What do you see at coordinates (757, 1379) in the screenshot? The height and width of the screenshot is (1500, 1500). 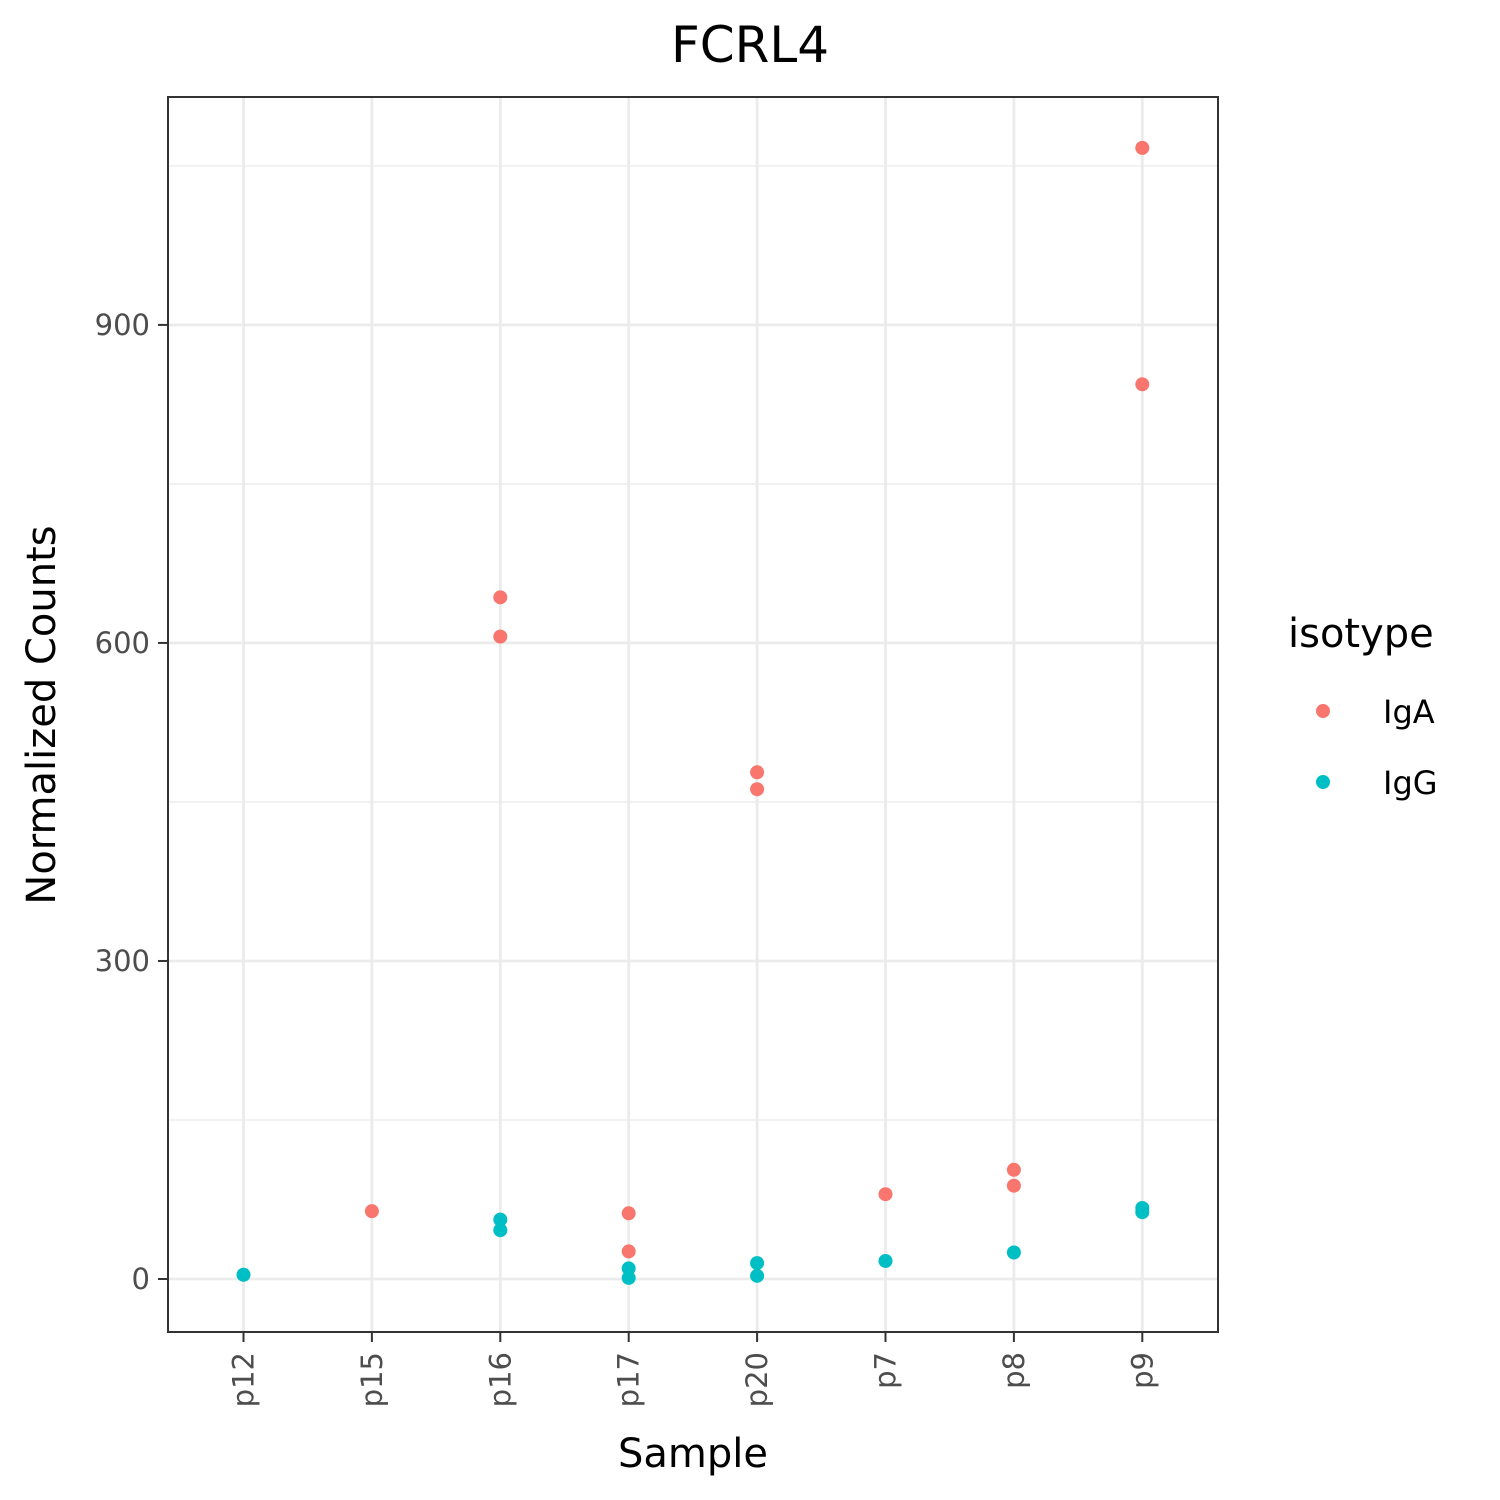 I see `x-tick-label: p20` at bounding box center [757, 1379].